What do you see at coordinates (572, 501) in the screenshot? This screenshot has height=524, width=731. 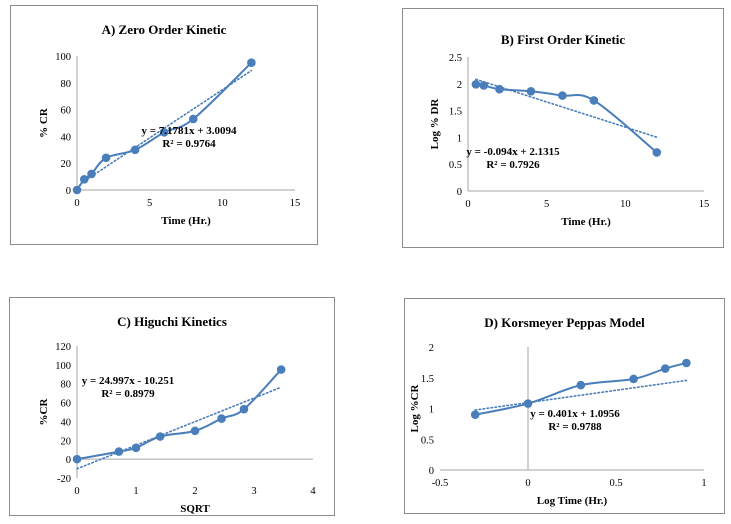 I see `x-axis-title: Log Time (Hr.)` at bounding box center [572, 501].